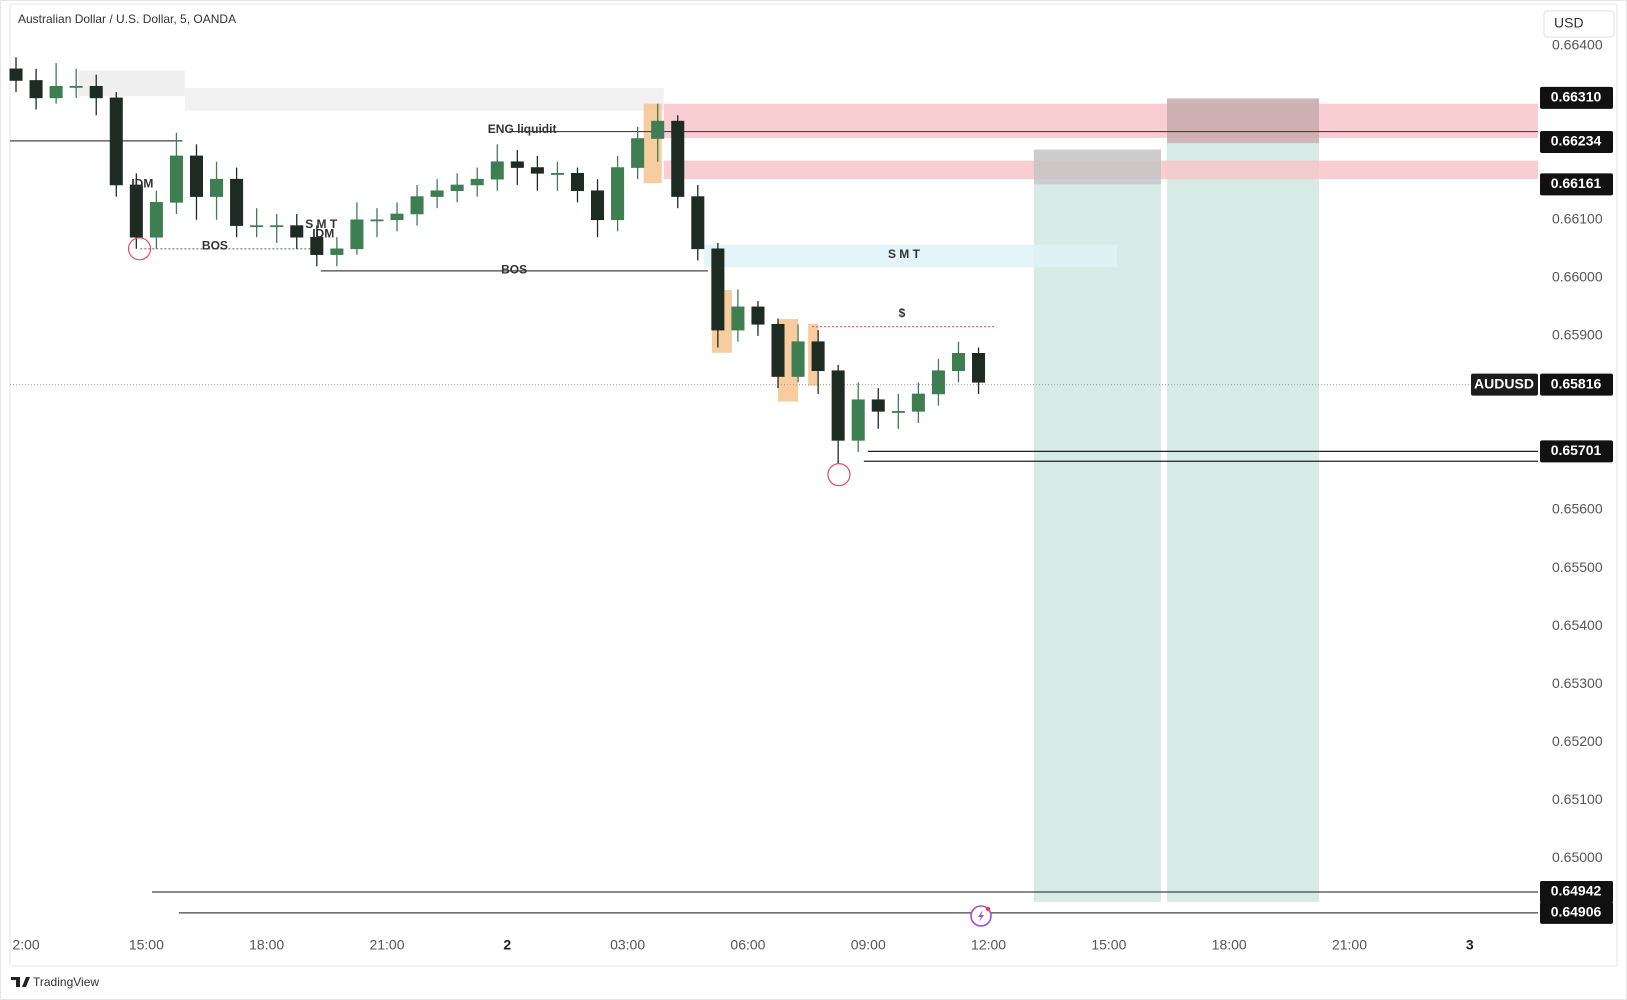  What do you see at coordinates (1577, 218) in the screenshot?
I see `y-tick-label: 0.66100` at bounding box center [1577, 218].